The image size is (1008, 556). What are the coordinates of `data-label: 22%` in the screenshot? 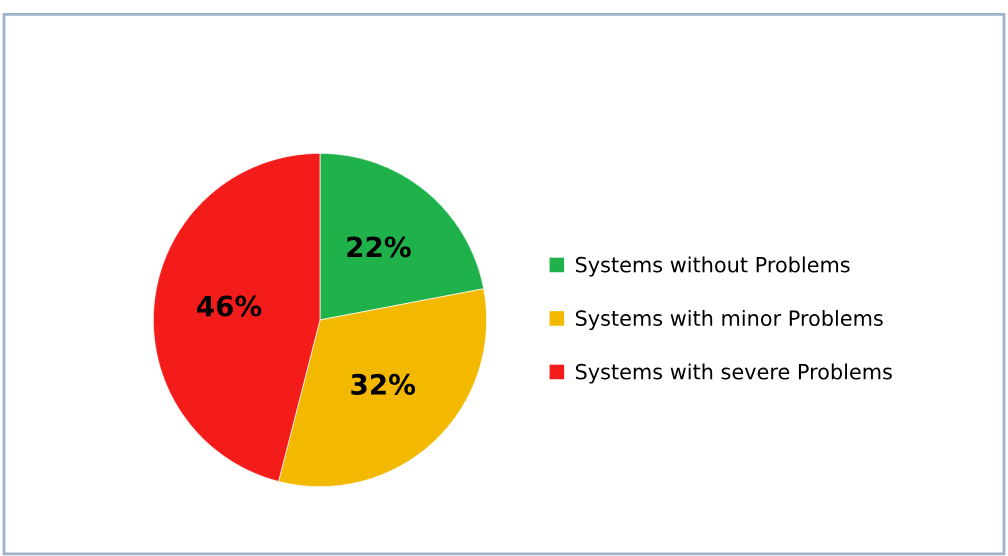 It's located at (379, 247).